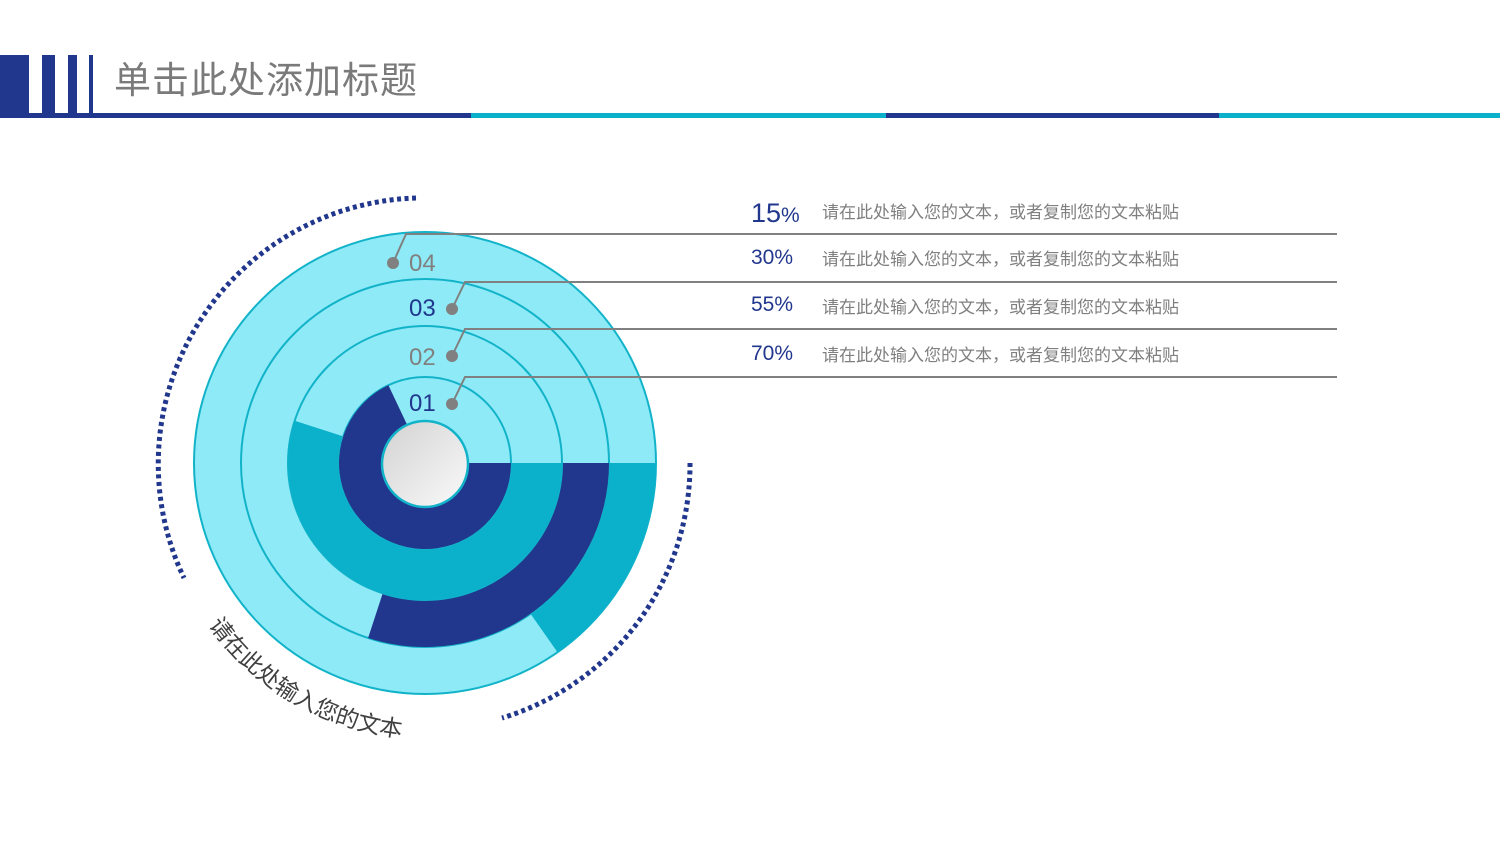 The image size is (1500, 844). What do you see at coordinates (422, 308) in the screenshot?
I see `ring-label-03: 03` at bounding box center [422, 308].